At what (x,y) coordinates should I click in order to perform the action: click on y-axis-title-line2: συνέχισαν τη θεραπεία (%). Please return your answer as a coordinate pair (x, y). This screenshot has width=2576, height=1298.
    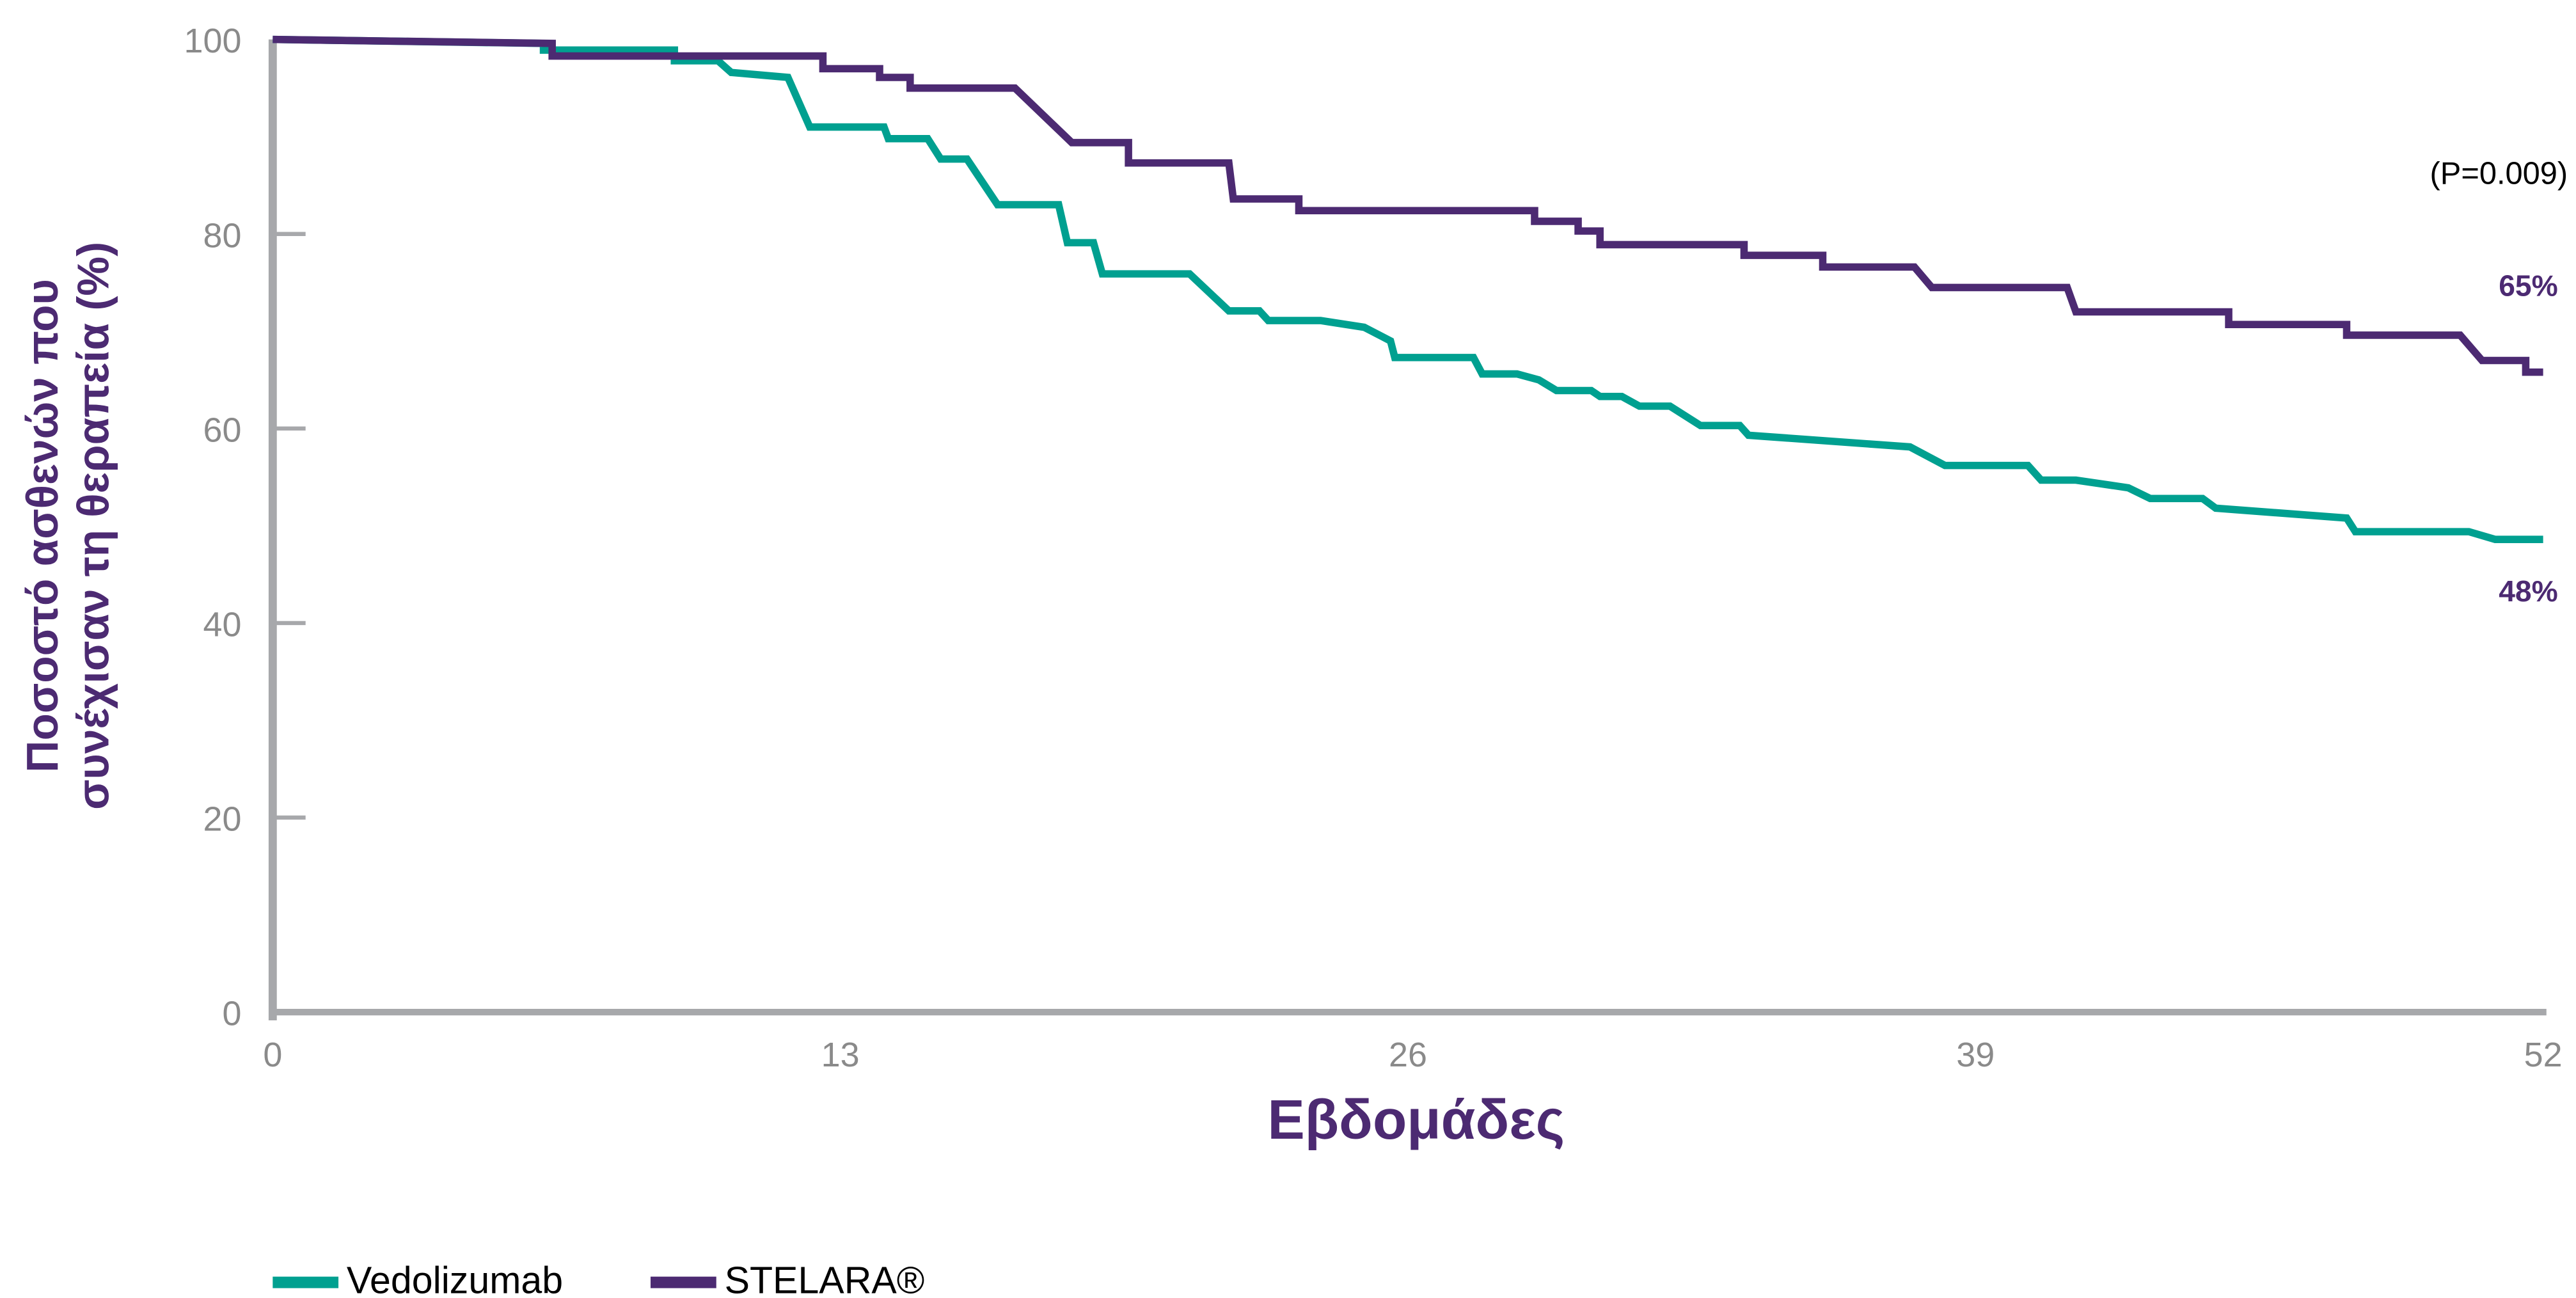
    Looking at the image, I should click on (93, 526).